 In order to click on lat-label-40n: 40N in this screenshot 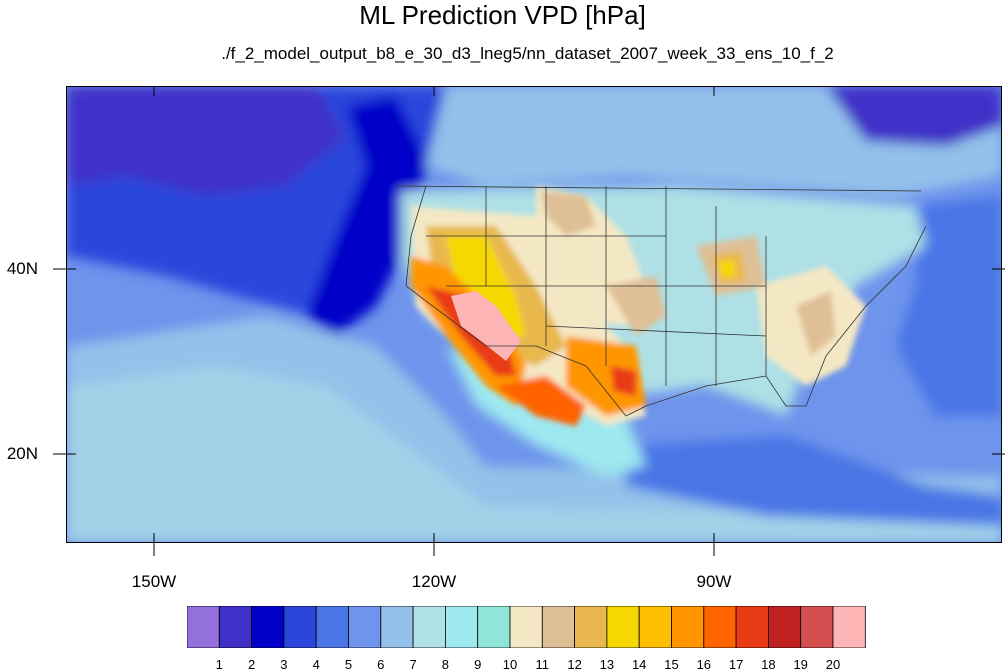, I will do `click(22, 268)`.